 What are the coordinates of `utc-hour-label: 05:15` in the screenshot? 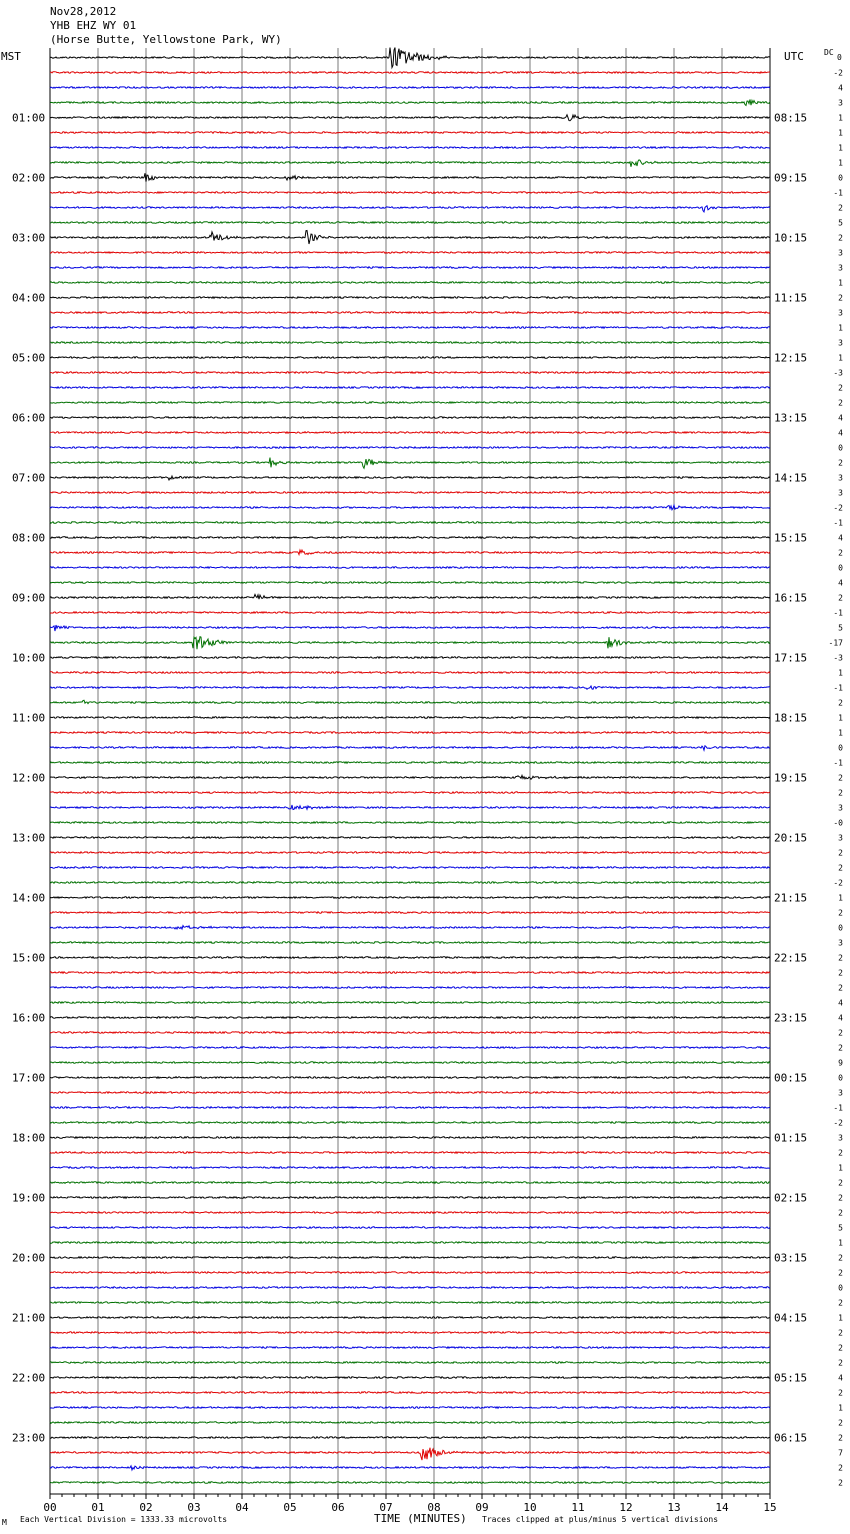 It's located at (790, 1378).